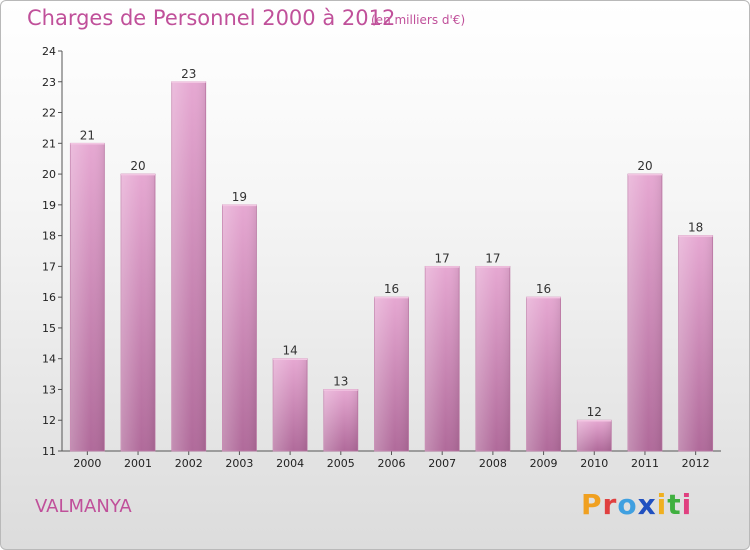  Describe the element at coordinates (627, 504) in the screenshot. I see `logo-letter: o` at that location.